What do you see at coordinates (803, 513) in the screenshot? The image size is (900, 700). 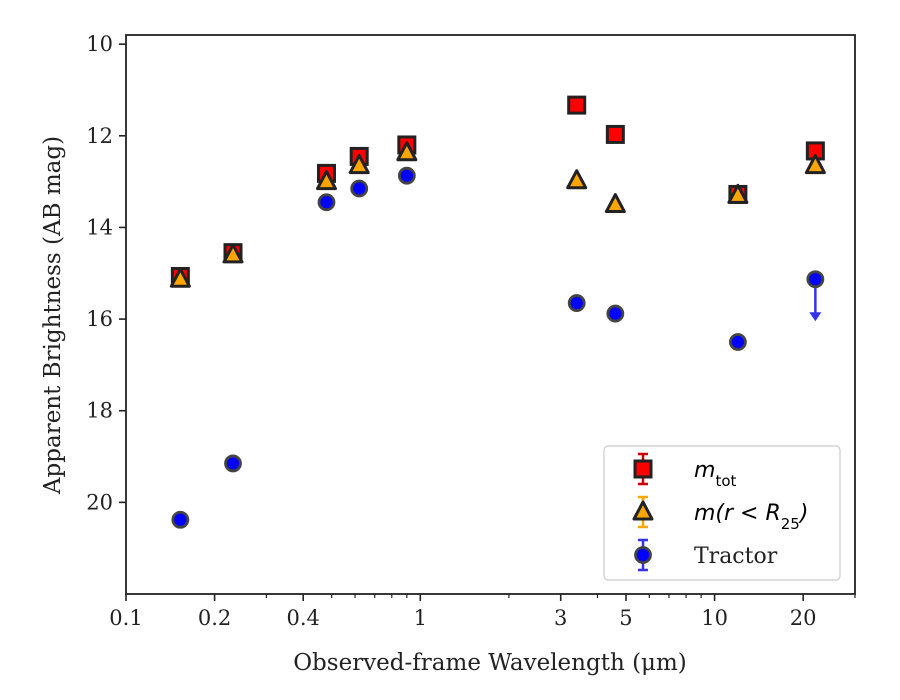 I see `legend-entry-suffix: )` at bounding box center [803, 513].